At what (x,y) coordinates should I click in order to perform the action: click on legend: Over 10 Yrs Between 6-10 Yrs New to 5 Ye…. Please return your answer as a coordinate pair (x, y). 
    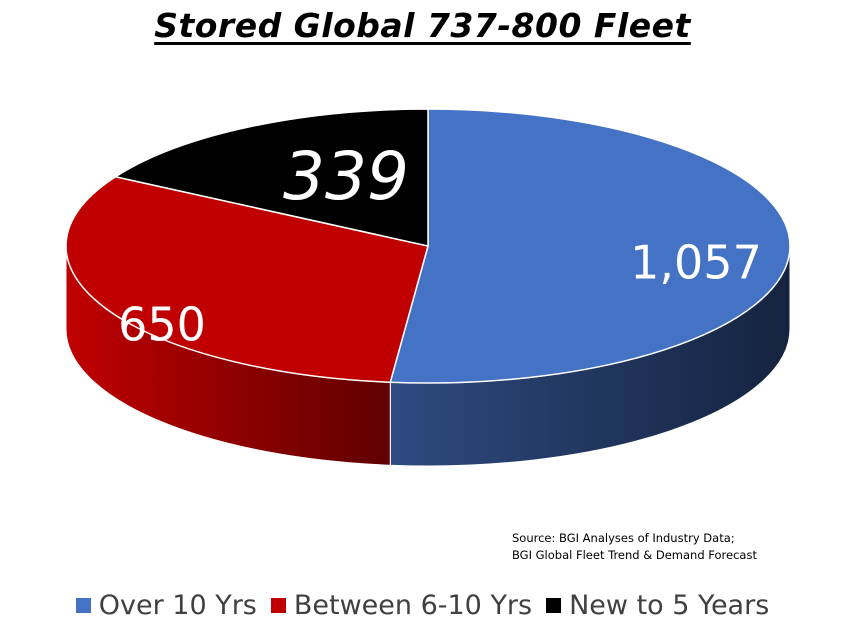
    Looking at the image, I should click on (422, 605).